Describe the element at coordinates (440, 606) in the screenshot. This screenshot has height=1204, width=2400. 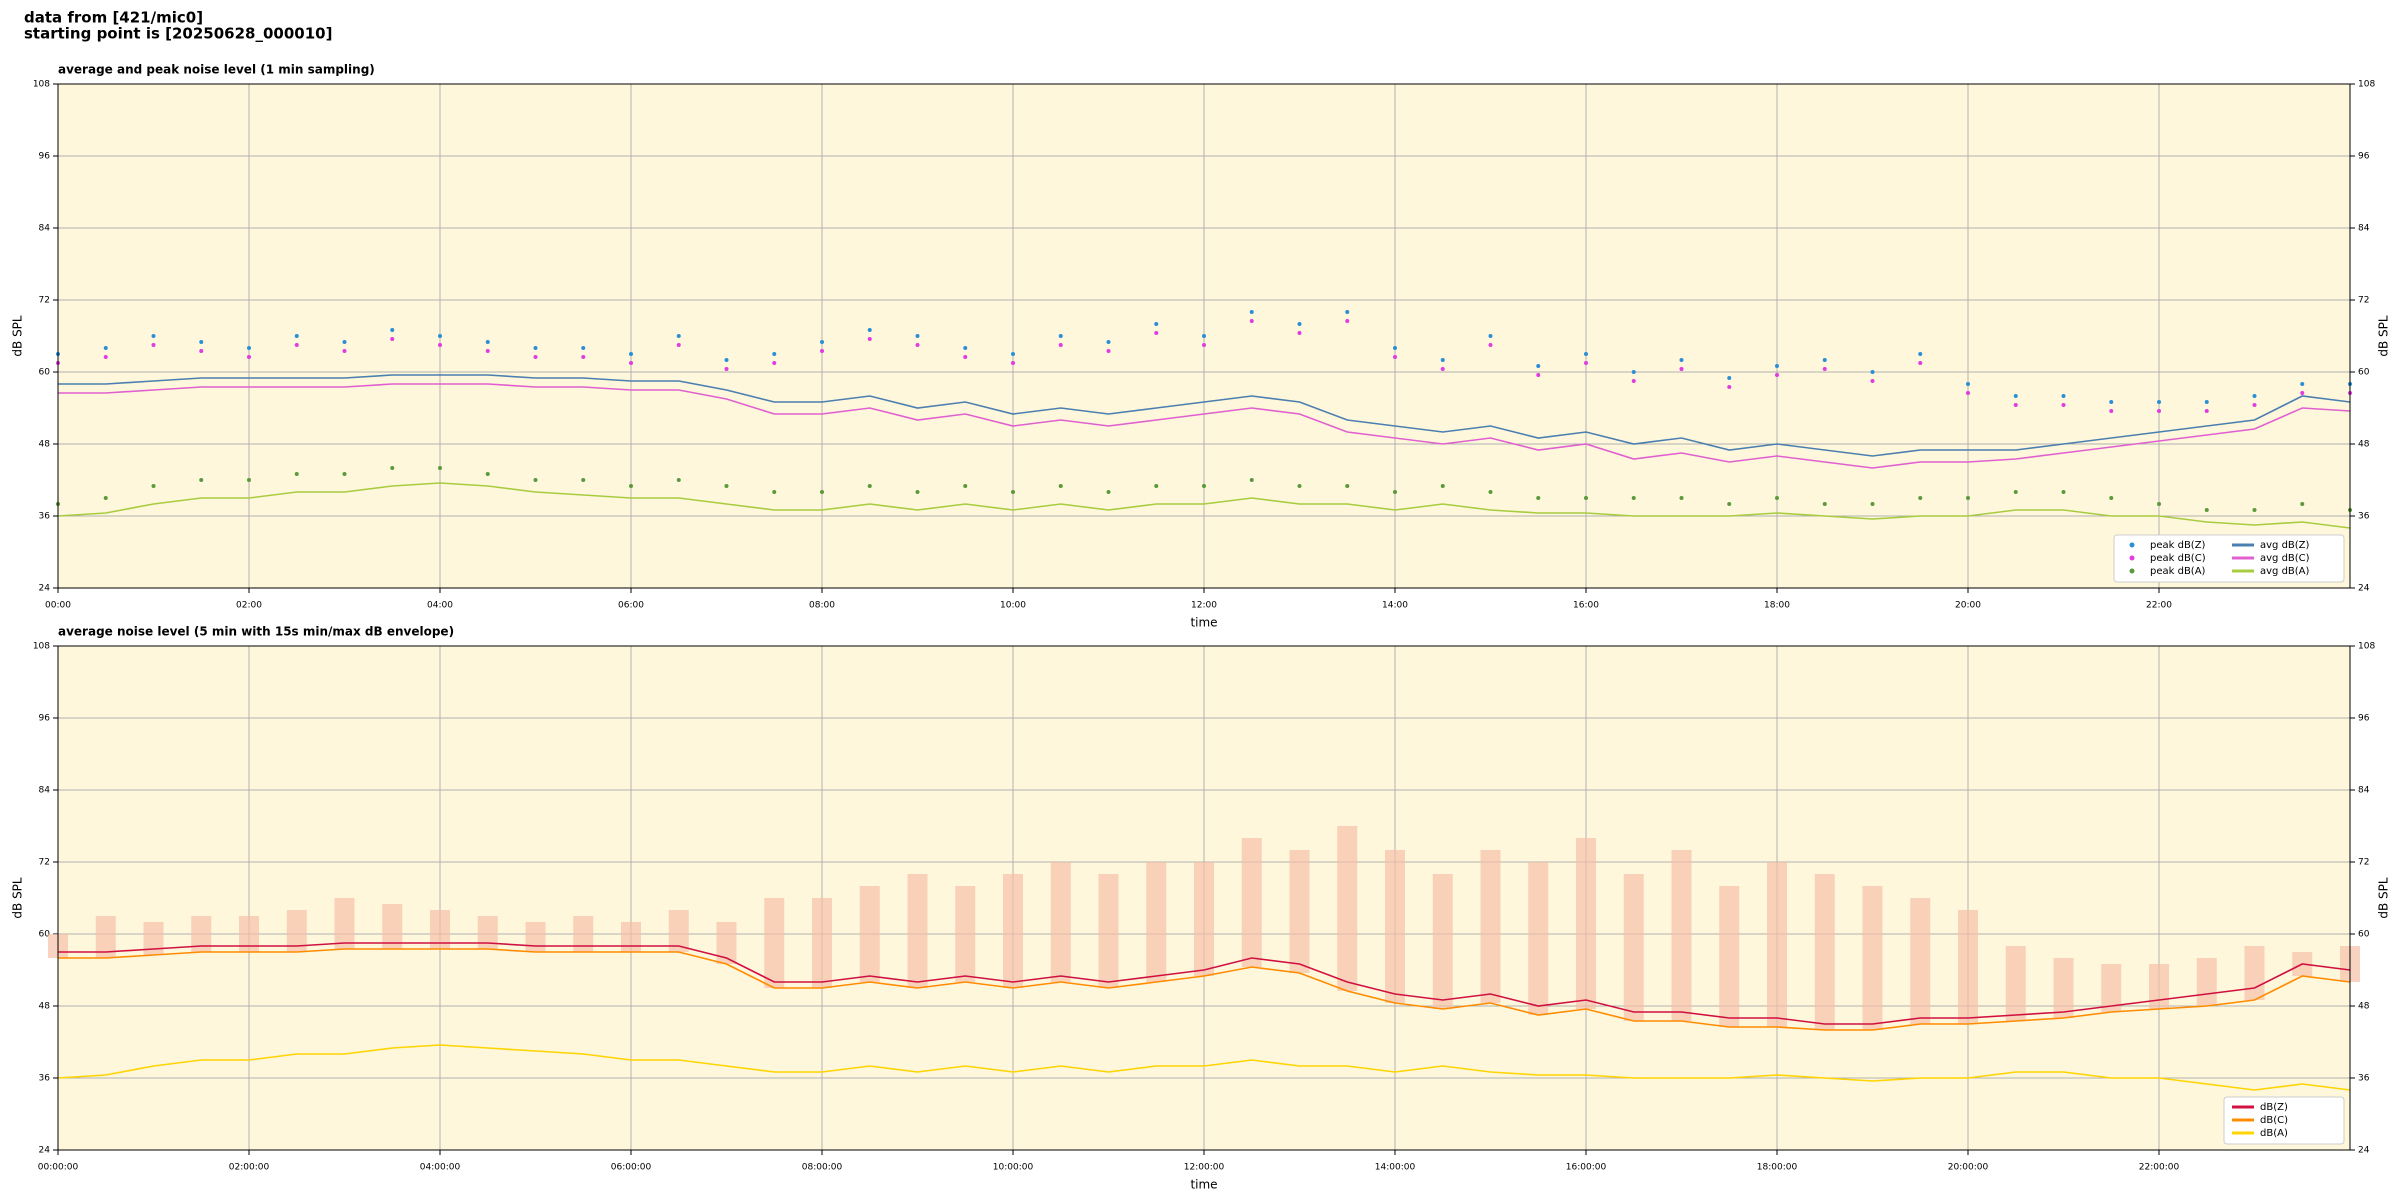
I see `x-tick-label: 04:00` at that location.